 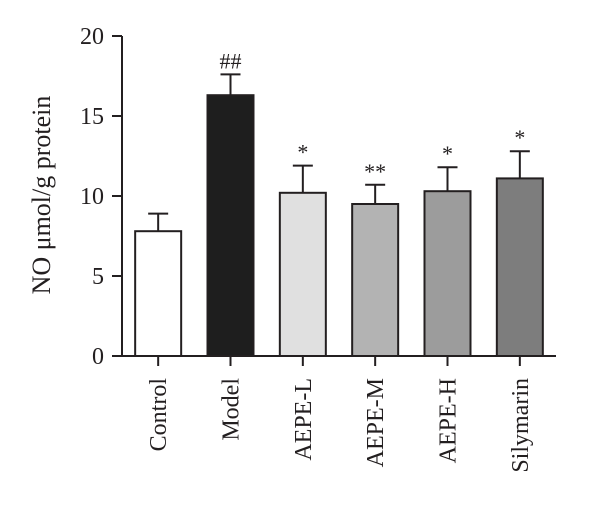 I want to click on bar-aepe-h, so click(x=447, y=273).